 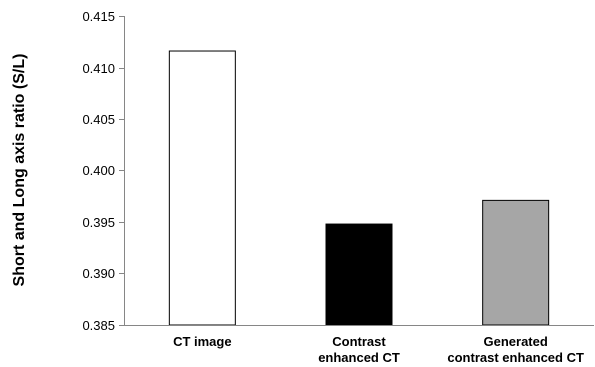 I want to click on y-axis-ticks: 0.385 0.390 0.395 0.400 0.405 0.410 0.415, so click(x=103, y=171).